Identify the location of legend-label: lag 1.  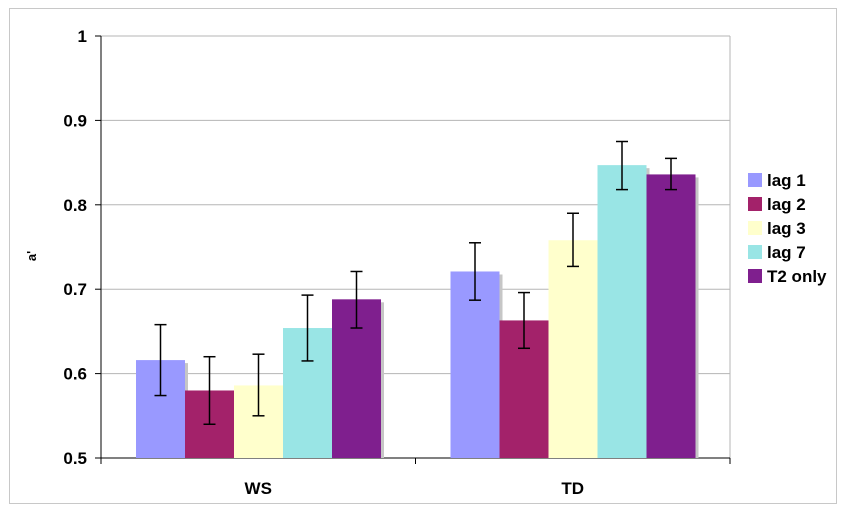
(786, 180).